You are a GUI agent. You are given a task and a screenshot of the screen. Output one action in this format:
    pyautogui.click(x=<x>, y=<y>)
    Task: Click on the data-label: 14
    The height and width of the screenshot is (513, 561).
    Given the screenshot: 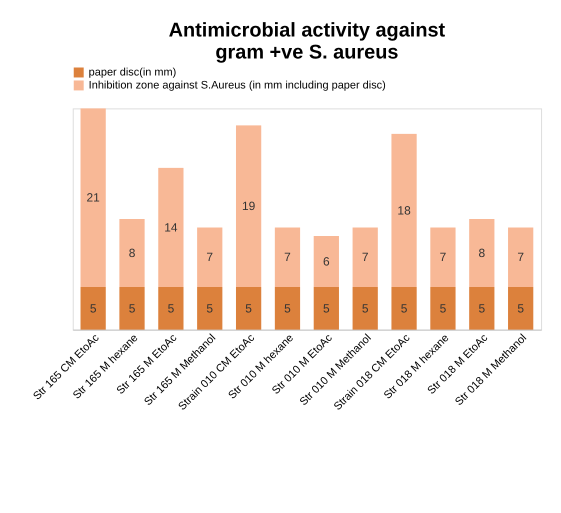 What is the action you would take?
    pyautogui.click(x=171, y=227)
    